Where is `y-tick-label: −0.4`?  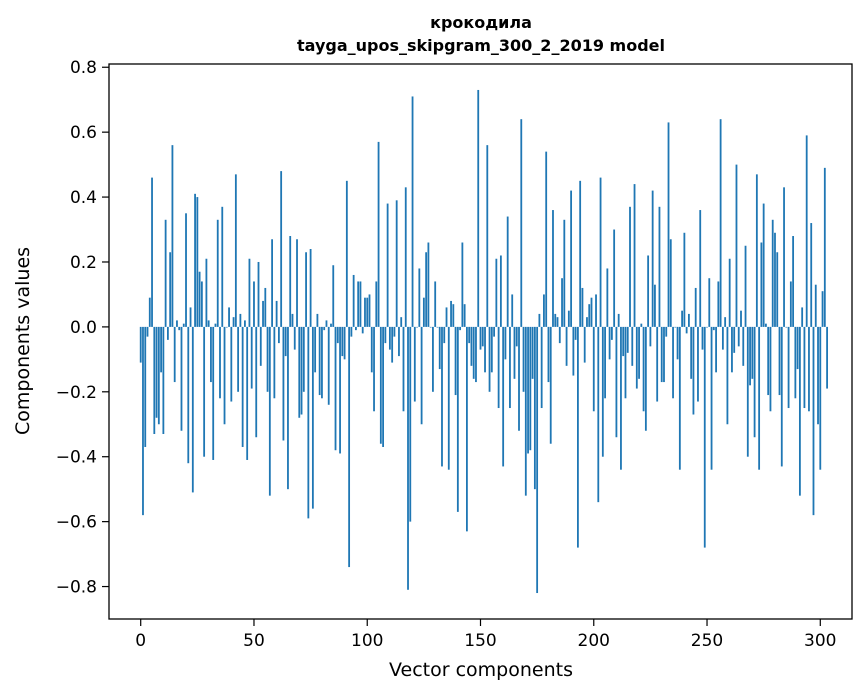 y-tick-label: −0.4 is located at coordinates (76, 458).